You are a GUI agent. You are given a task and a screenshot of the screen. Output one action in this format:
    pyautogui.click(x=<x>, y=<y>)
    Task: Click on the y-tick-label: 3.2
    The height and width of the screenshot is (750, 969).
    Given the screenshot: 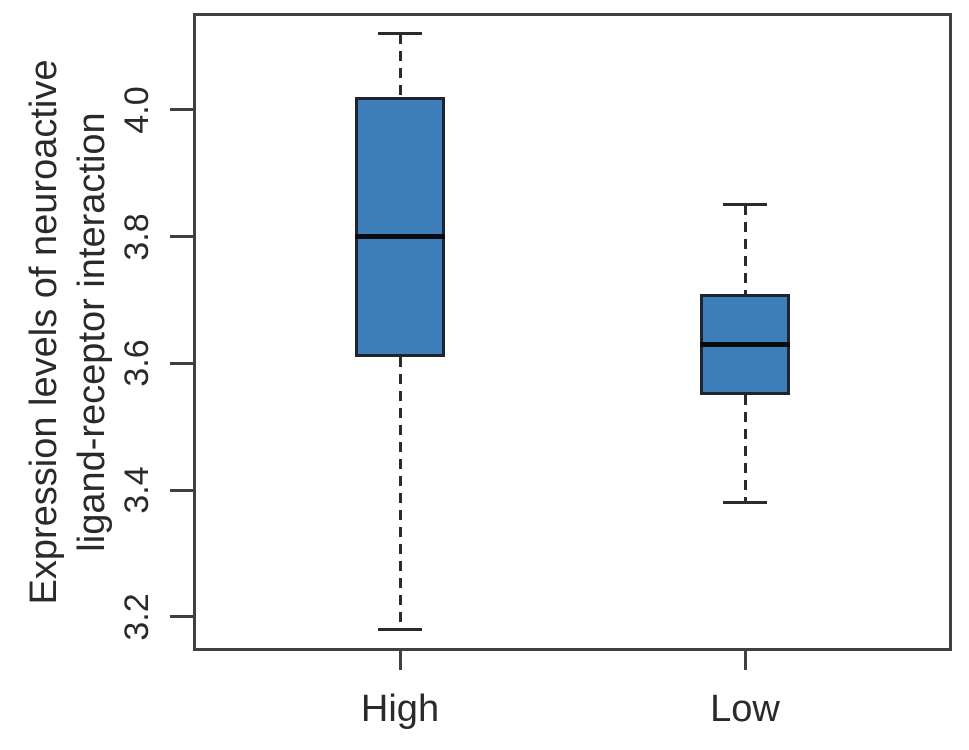 What is the action you would take?
    pyautogui.click(x=137, y=617)
    